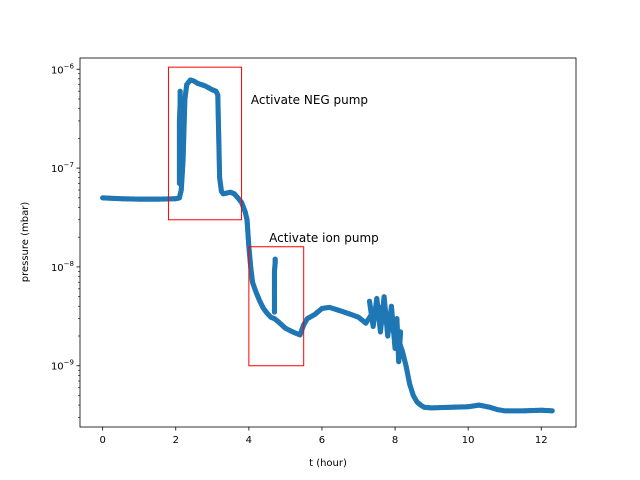 The height and width of the screenshot is (480, 640). What do you see at coordinates (395, 440) in the screenshot?
I see `x-tick-label: 8` at bounding box center [395, 440].